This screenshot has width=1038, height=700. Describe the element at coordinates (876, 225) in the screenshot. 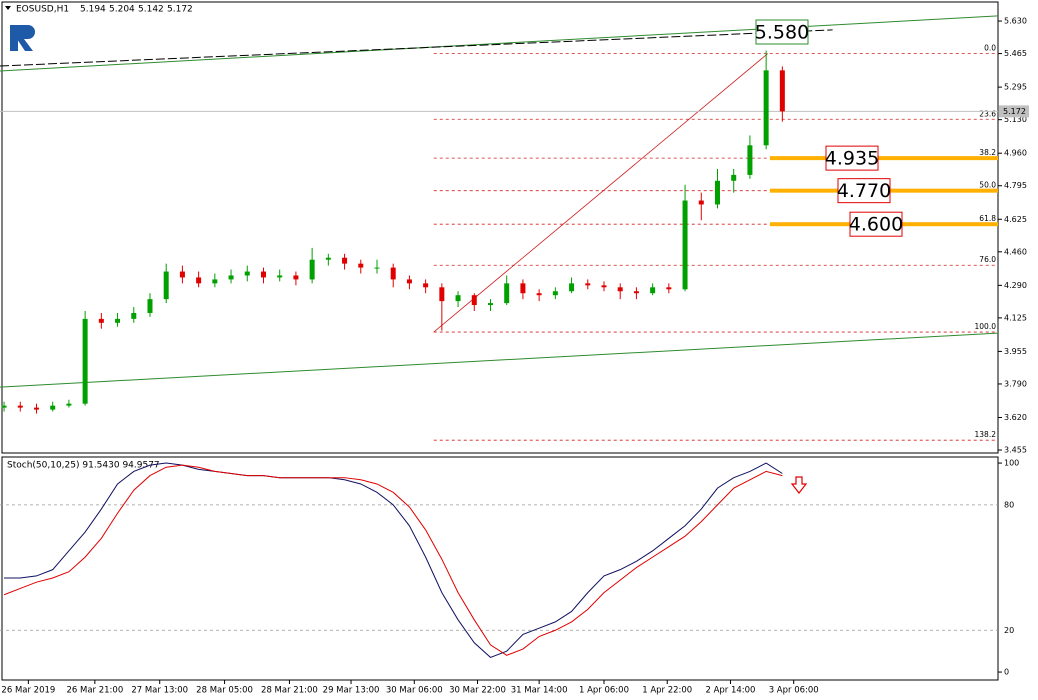

I see `price-box-label: 4.600` at that location.